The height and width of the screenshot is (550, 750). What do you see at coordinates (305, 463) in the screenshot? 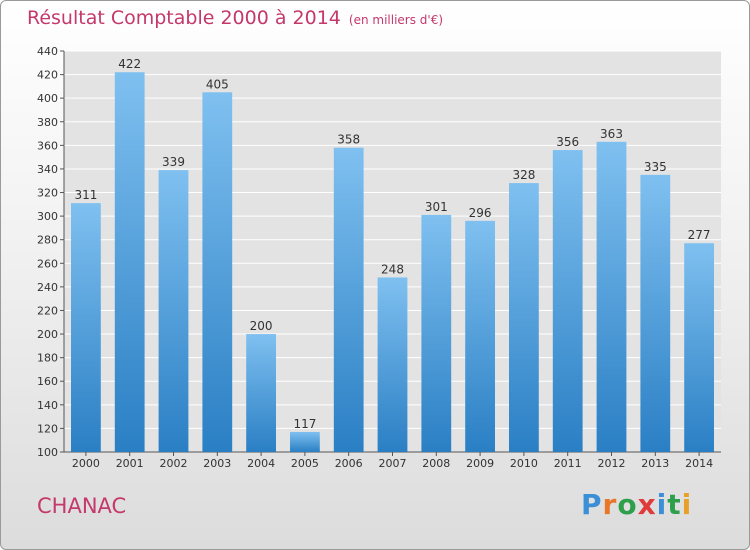
I see `x-tick-label: 2005` at bounding box center [305, 463].